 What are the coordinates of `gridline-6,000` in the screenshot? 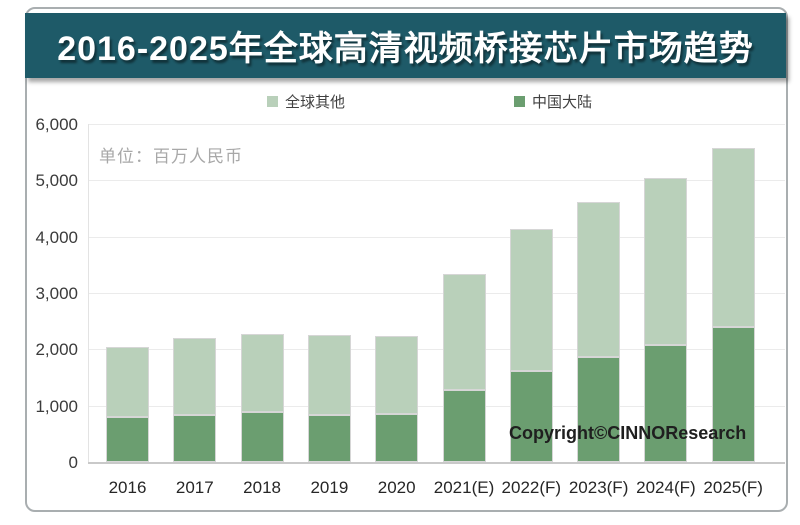 It's located at (436, 124).